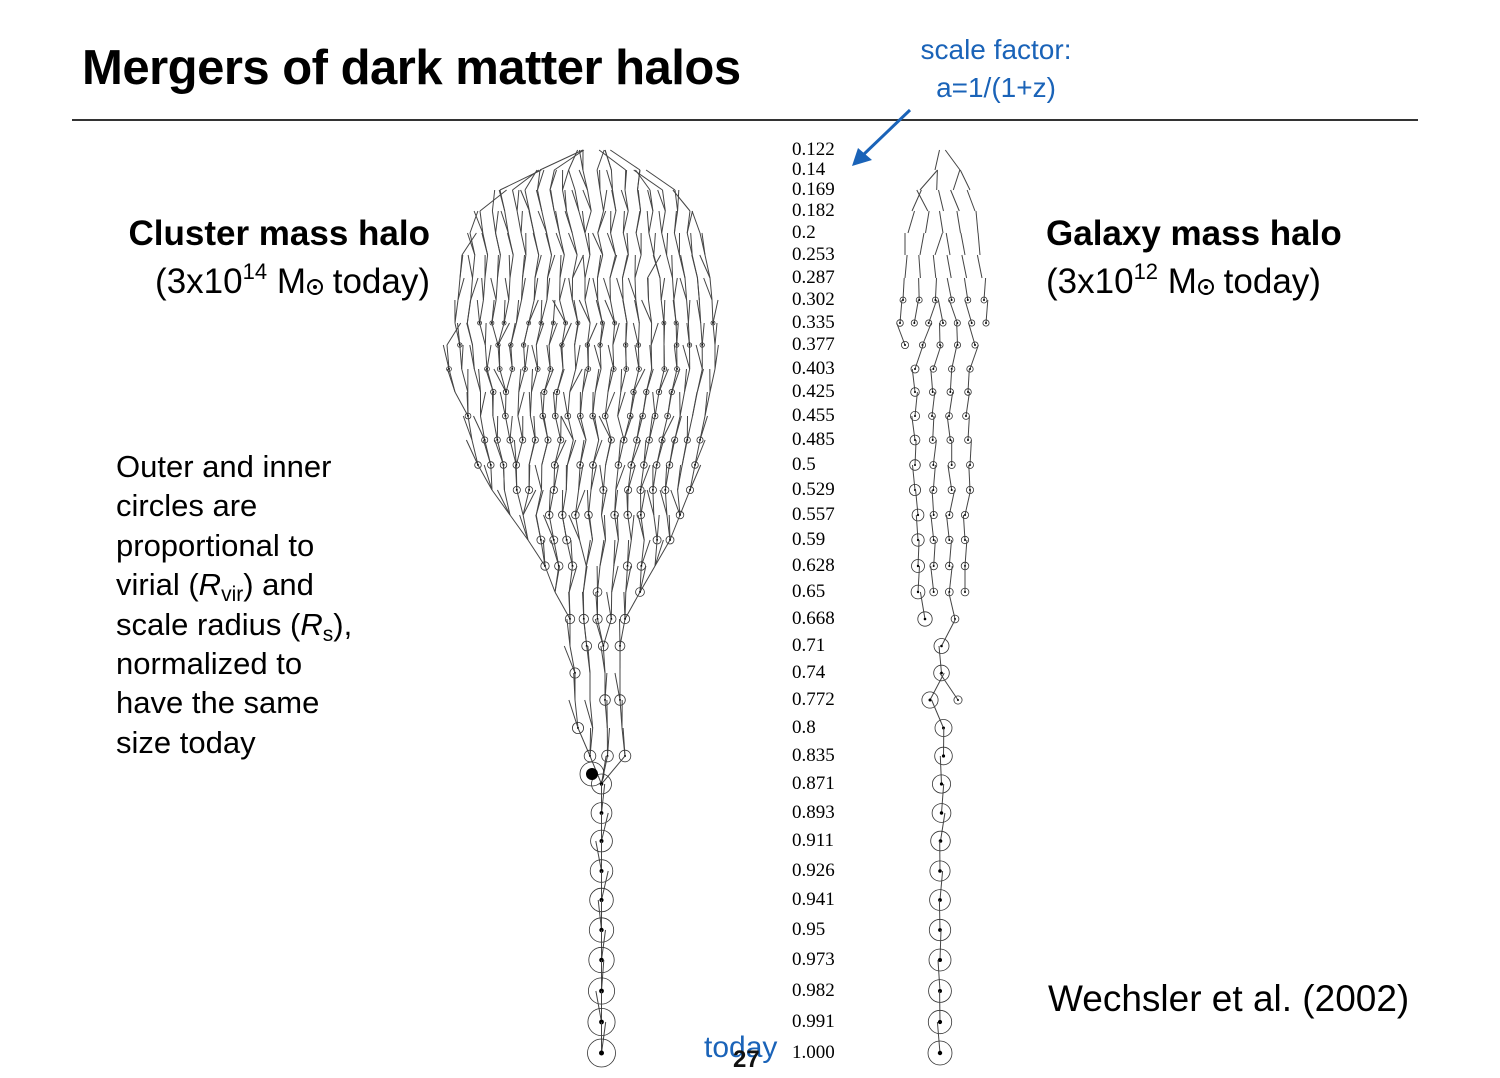 Image resolution: width=1500 pixels, height=1078 pixels. I want to click on scale-factor-value: 0.557, so click(813, 514).